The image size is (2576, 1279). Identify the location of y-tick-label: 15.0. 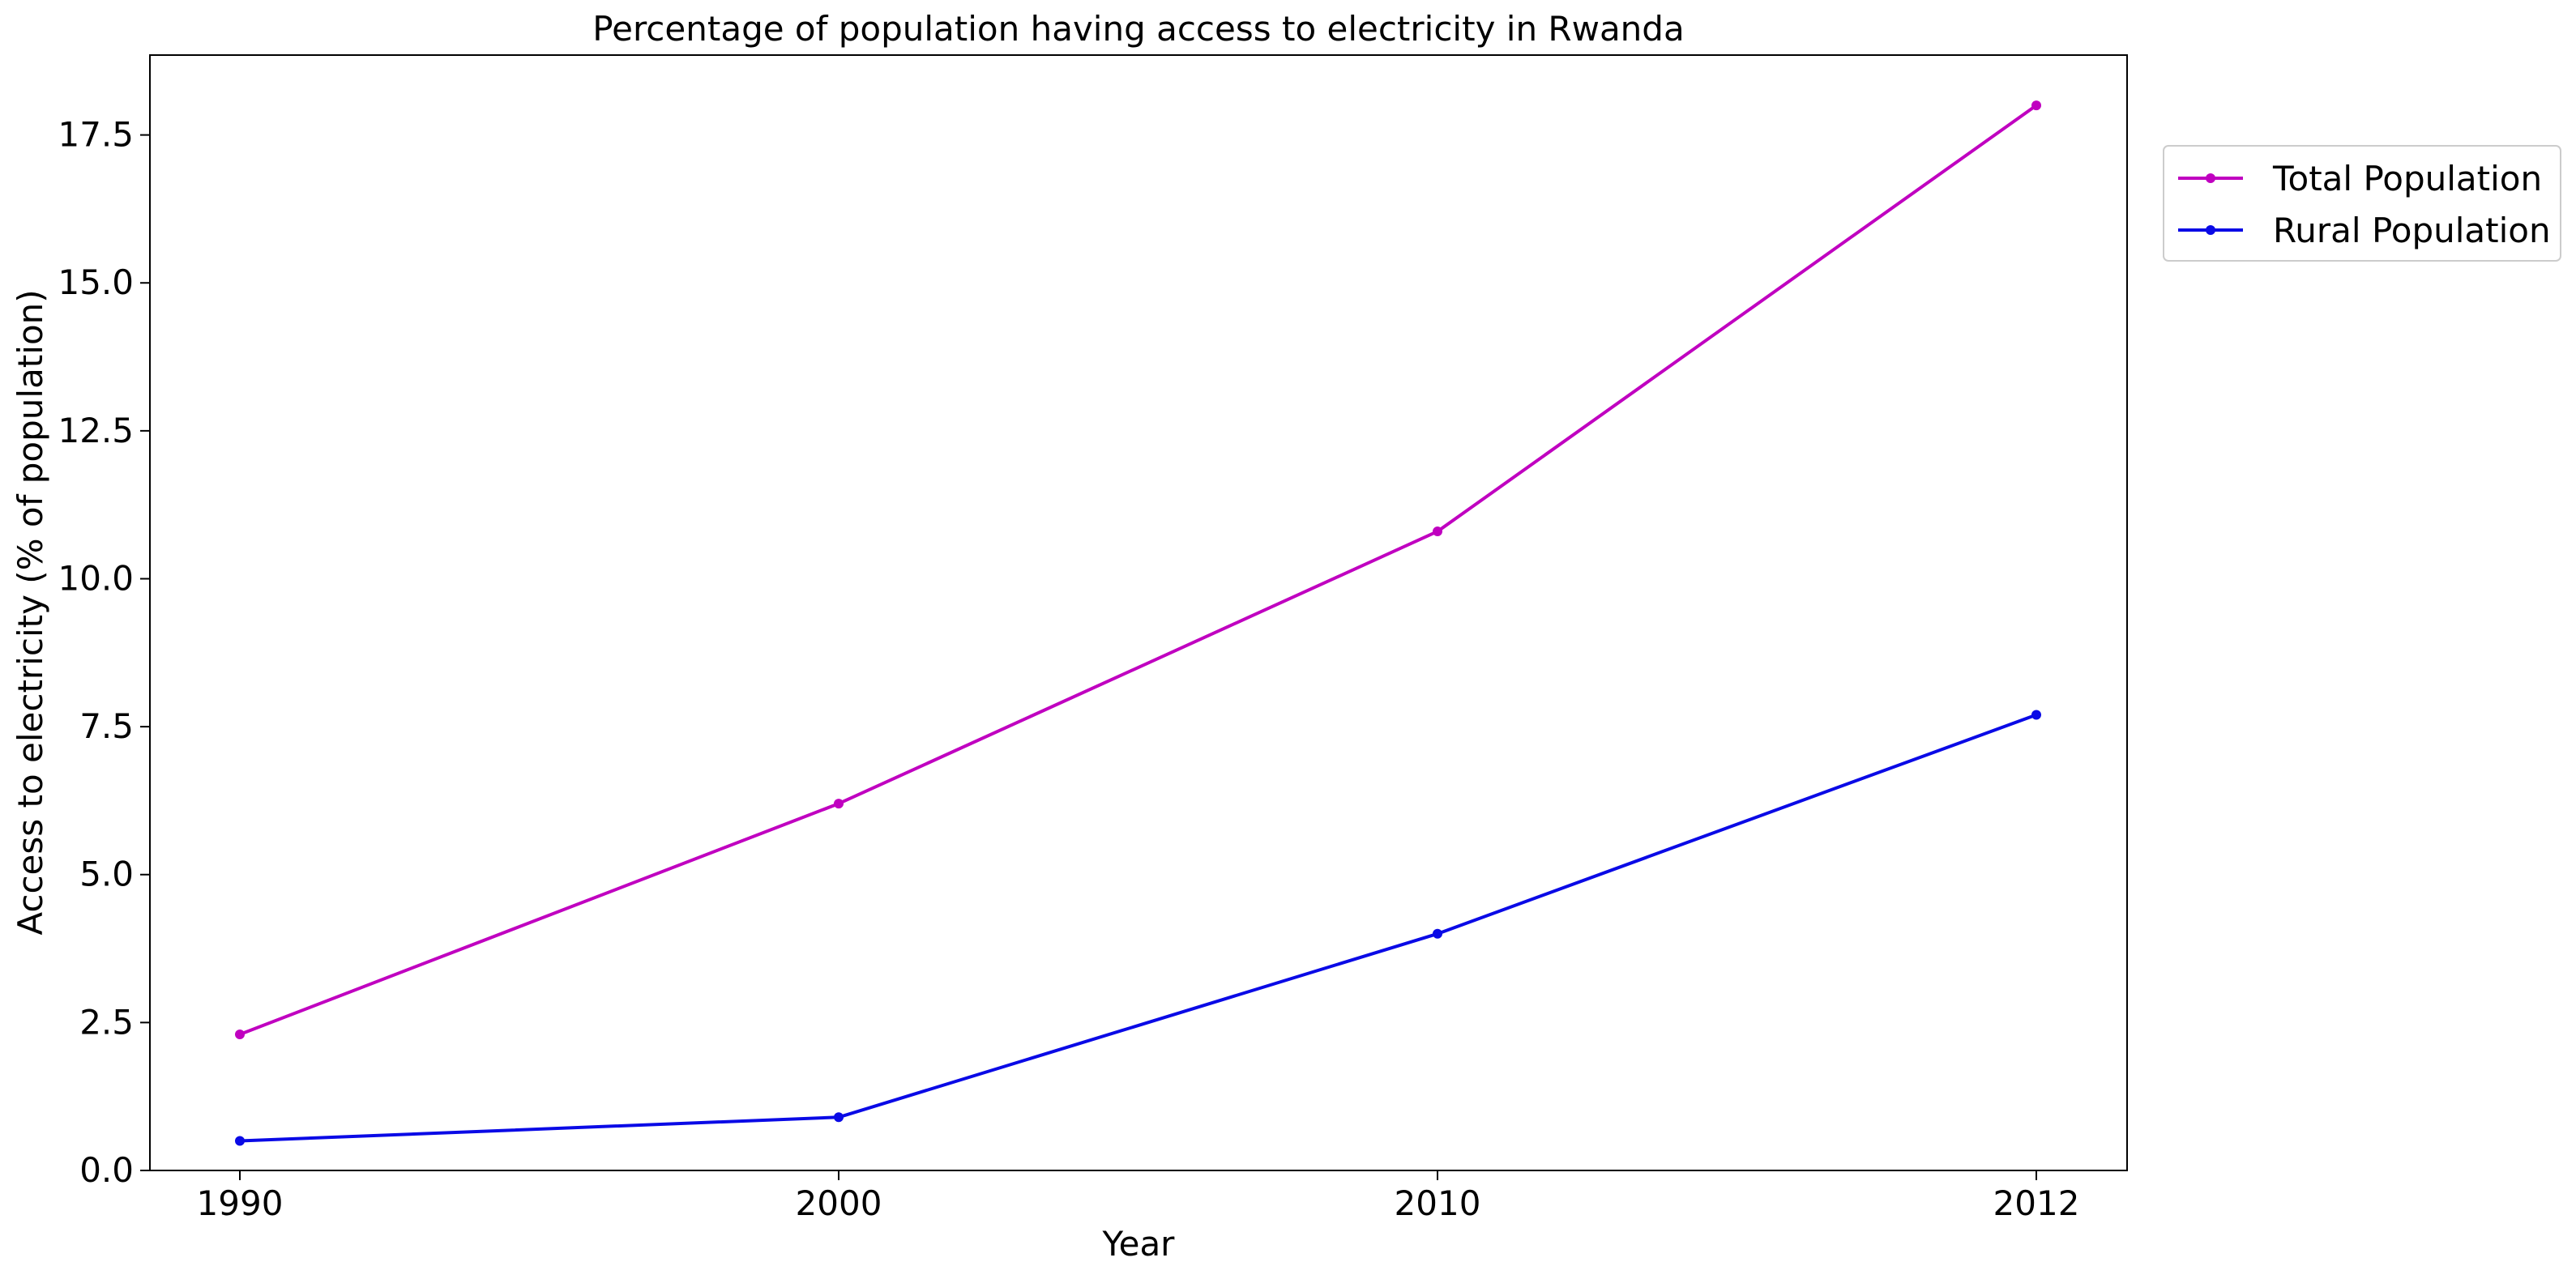
(96, 282).